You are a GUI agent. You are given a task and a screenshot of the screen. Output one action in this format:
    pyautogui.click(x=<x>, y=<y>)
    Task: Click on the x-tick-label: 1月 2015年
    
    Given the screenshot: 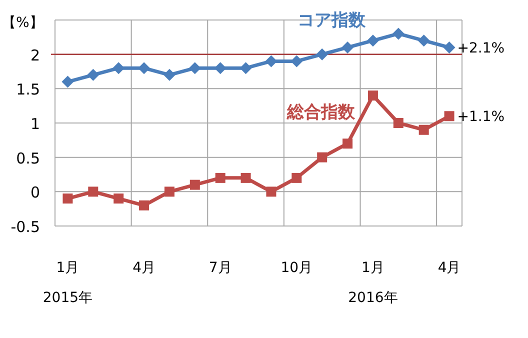 What is the action you would take?
    pyautogui.click(x=67, y=283)
    